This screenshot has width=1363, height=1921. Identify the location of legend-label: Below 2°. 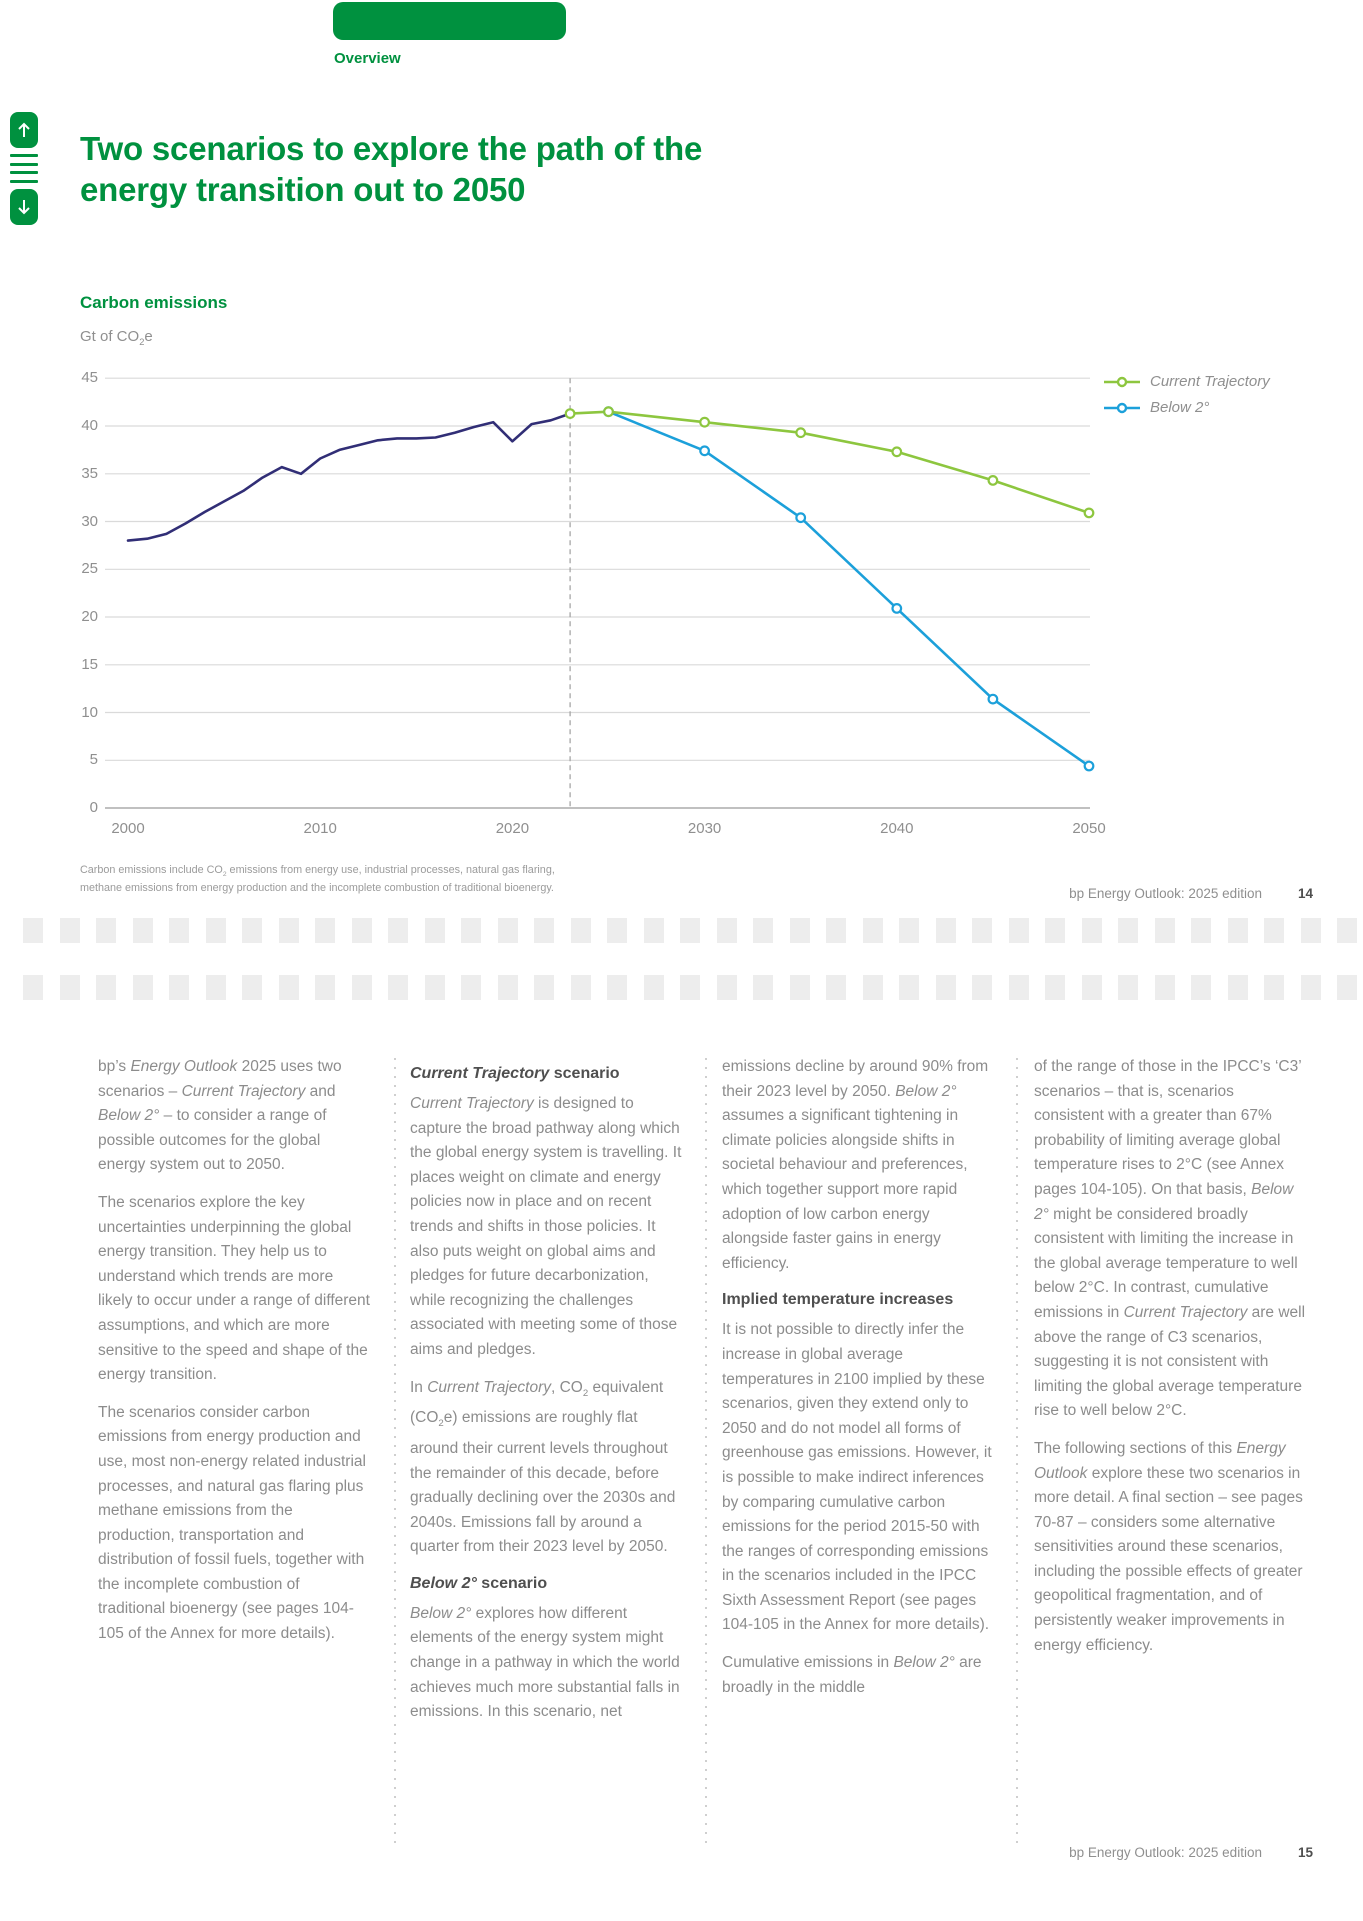
(1180, 407).